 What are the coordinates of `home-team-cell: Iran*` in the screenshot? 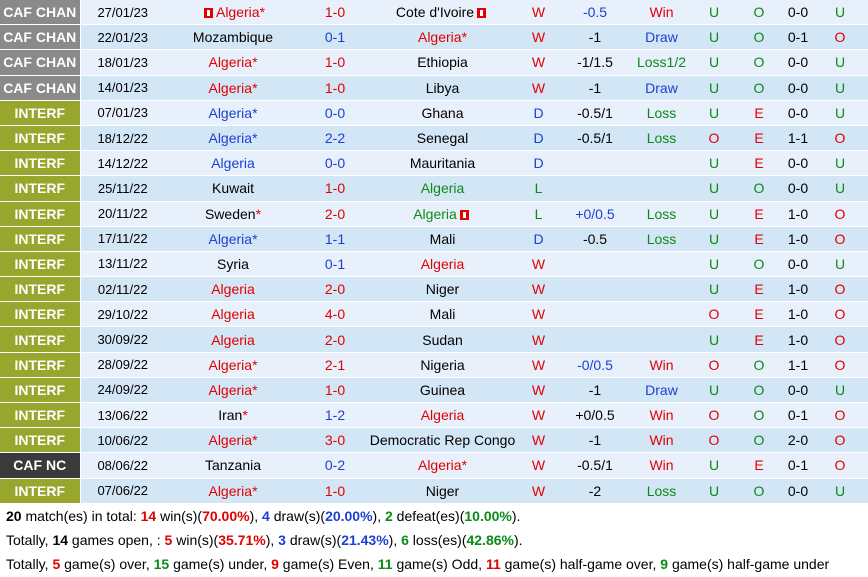 It's located at (233, 415).